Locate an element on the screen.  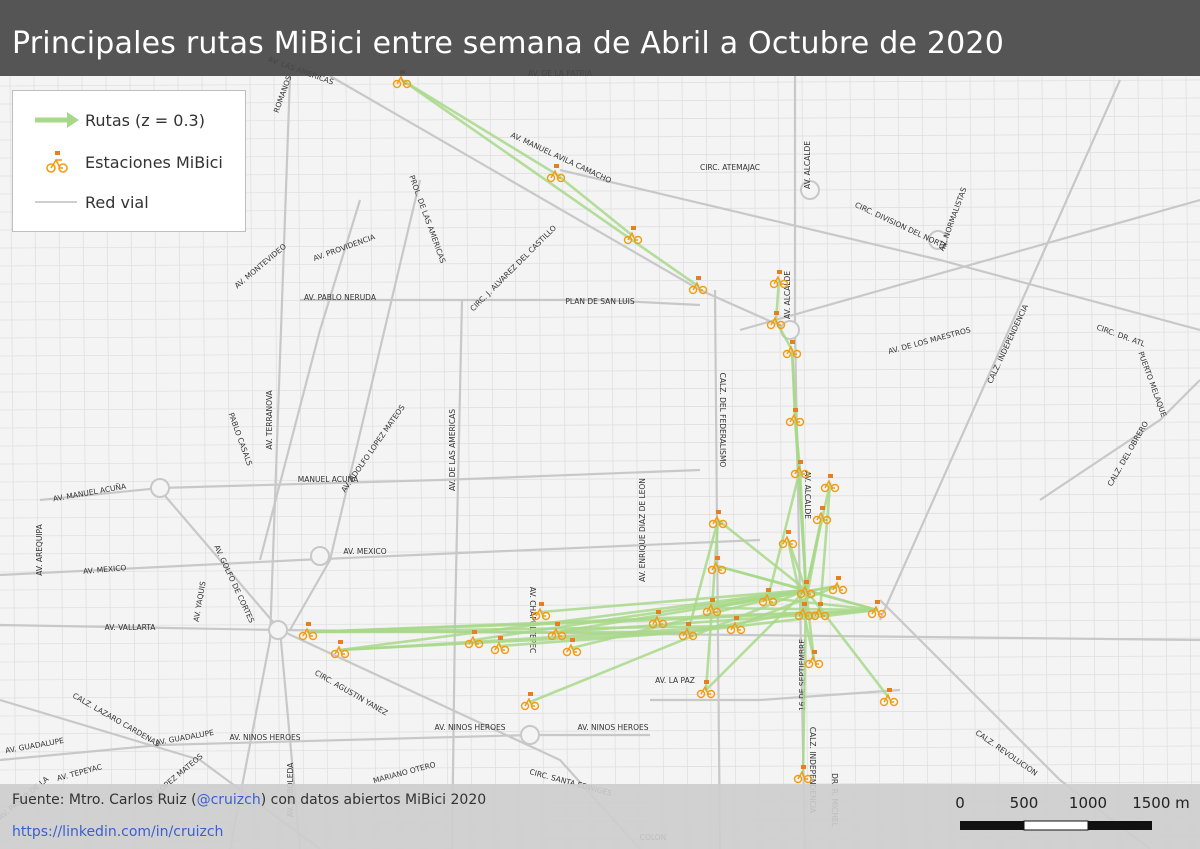
street-label: CIRC. ATEMAJAC is located at coordinates (730, 167).